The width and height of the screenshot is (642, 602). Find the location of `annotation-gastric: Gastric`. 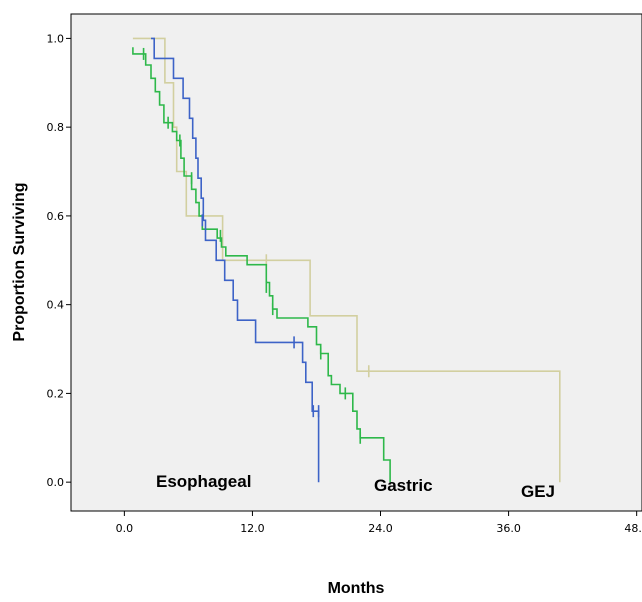

annotation-gastric: Gastric is located at coordinates (403, 485).